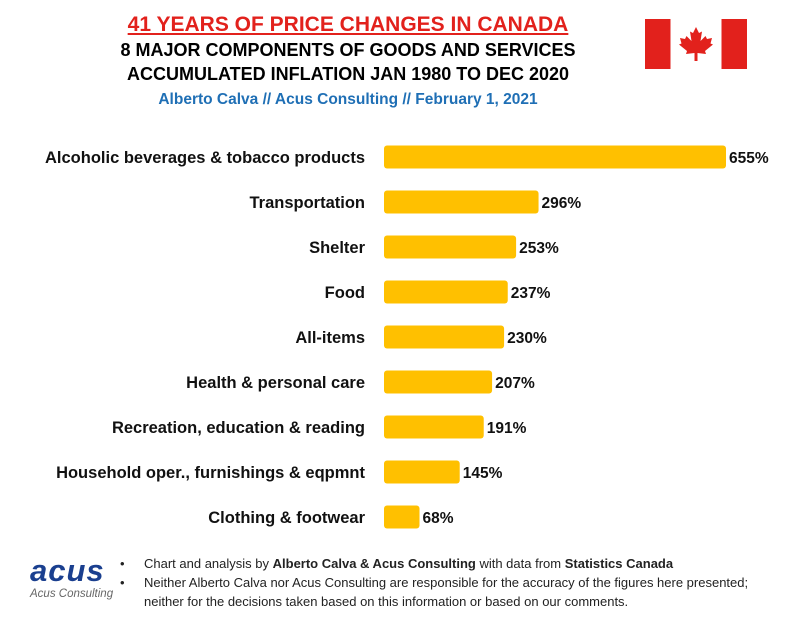 This screenshot has width=794, height=621. What do you see at coordinates (275, 383) in the screenshot?
I see `category-label: Health & personal care` at bounding box center [275, 383].